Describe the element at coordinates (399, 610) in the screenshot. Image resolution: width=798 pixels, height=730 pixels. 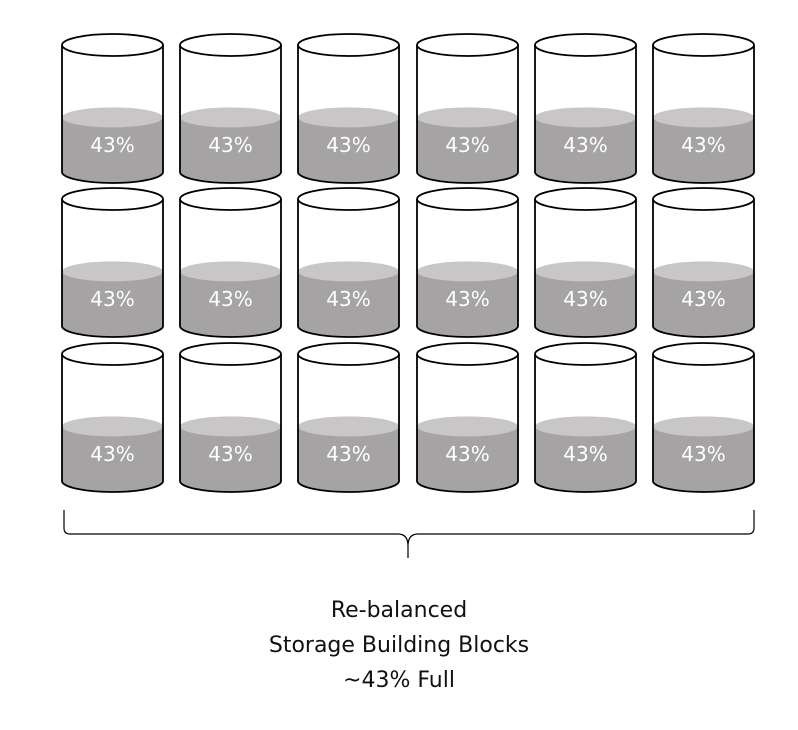
I see `caption-line-1: Re-balanced` at that location.